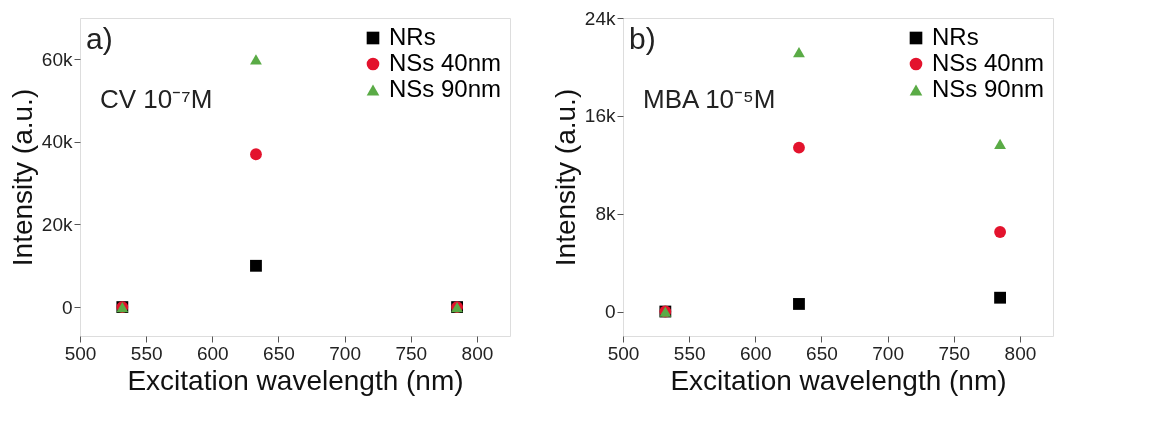 This screenshot has width=1151, height=435. I want to click on annotation: a), so click(99, 38).